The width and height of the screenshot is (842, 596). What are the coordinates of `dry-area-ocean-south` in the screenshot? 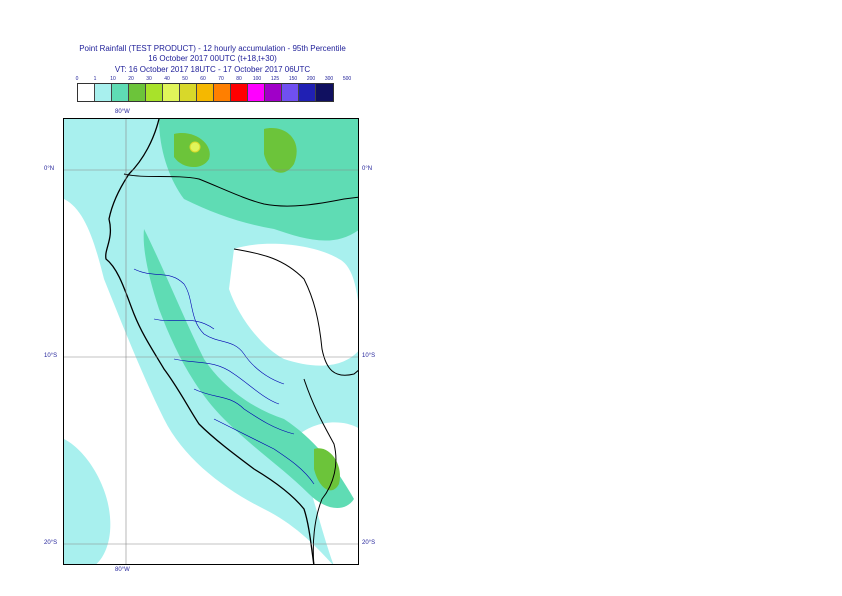 It's located at (87, 501).